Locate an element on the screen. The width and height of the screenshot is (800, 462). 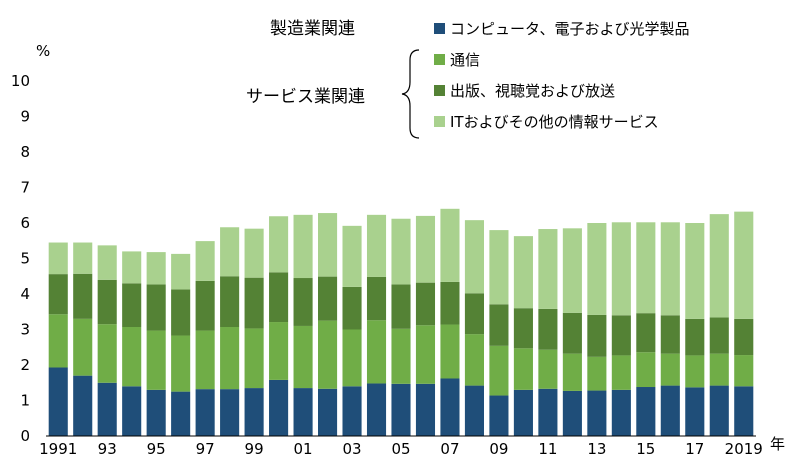
y-unit-label: % is located at coordinates (43, 51).